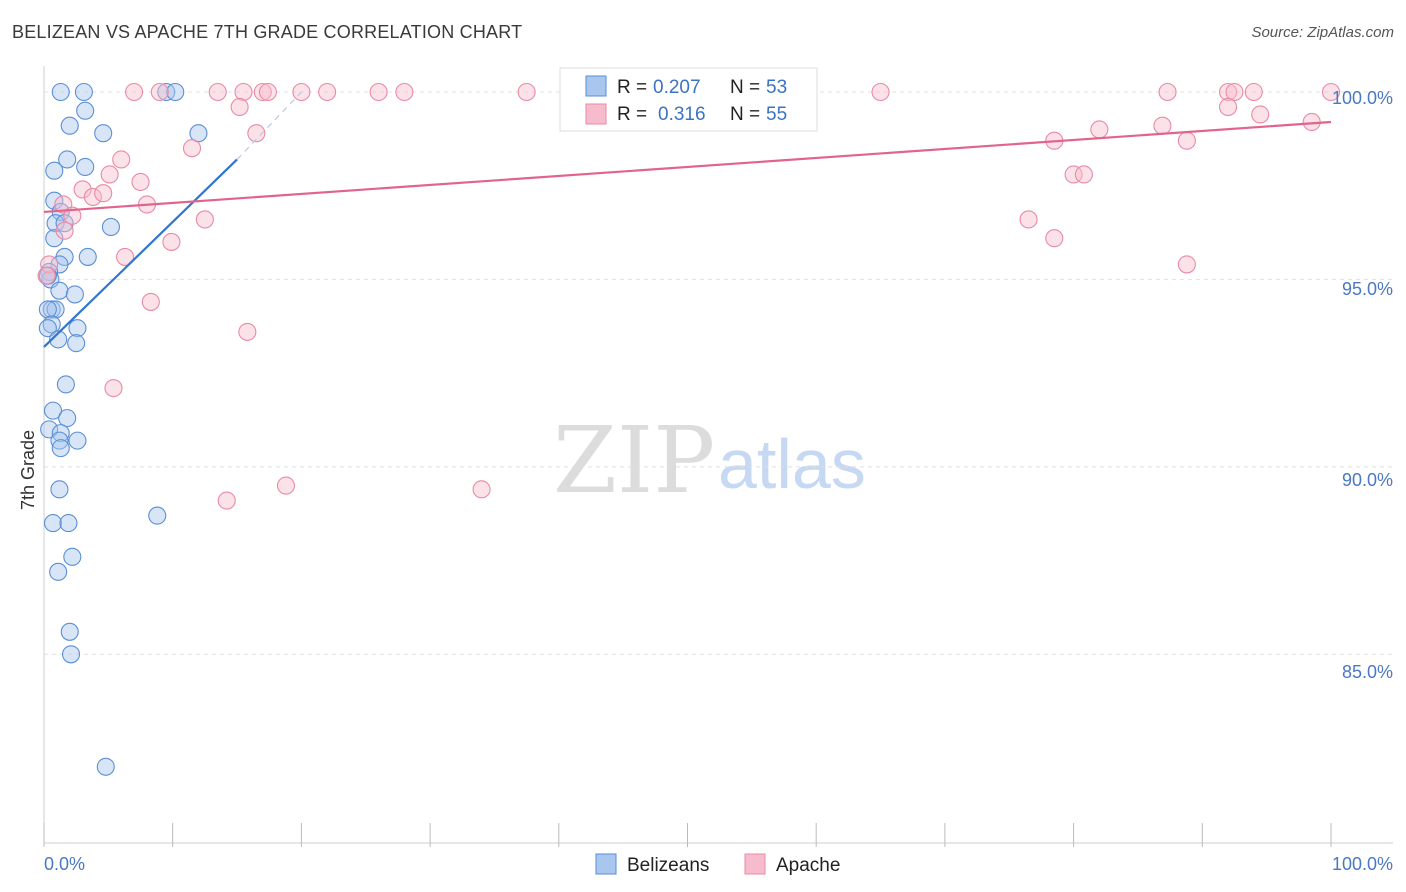 Image resolution: width=1406 pixels, height=892 pixels. I want to click on y-tick-label-85: 85.0%, so click(1367, 672).